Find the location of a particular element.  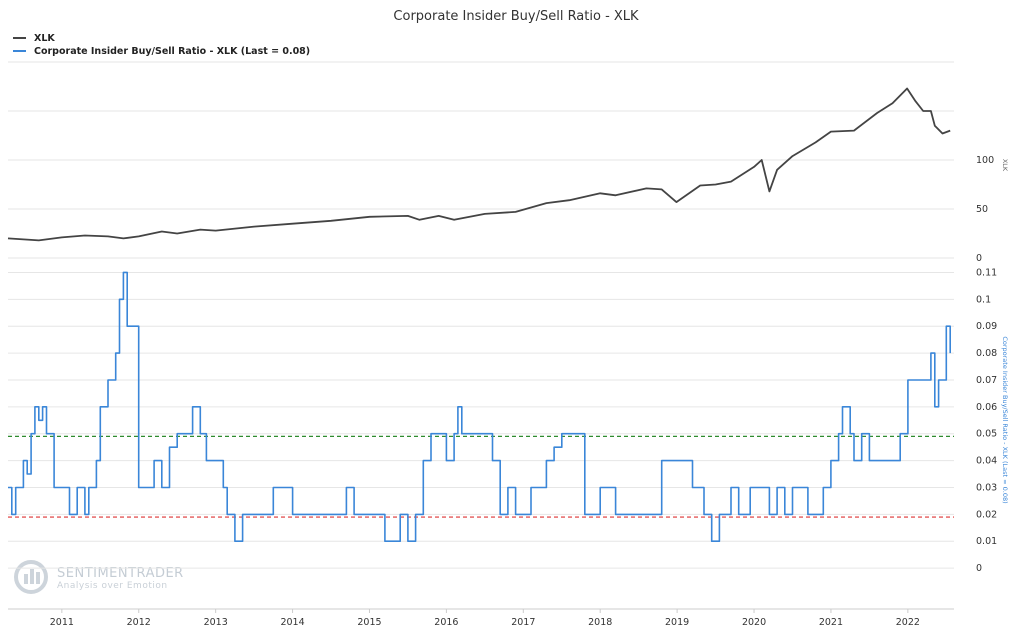

x-tick-label: 2013 is located at coordinates (216, 622).